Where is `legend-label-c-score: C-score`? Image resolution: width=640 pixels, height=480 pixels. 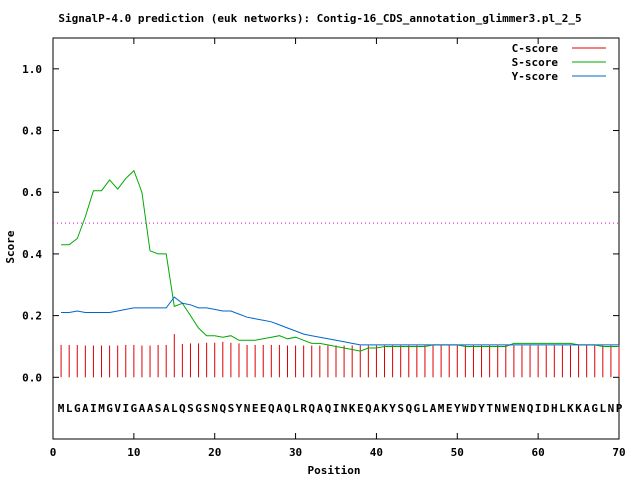
legend-label-c-score: C-score is located at coordinates (535, 48).